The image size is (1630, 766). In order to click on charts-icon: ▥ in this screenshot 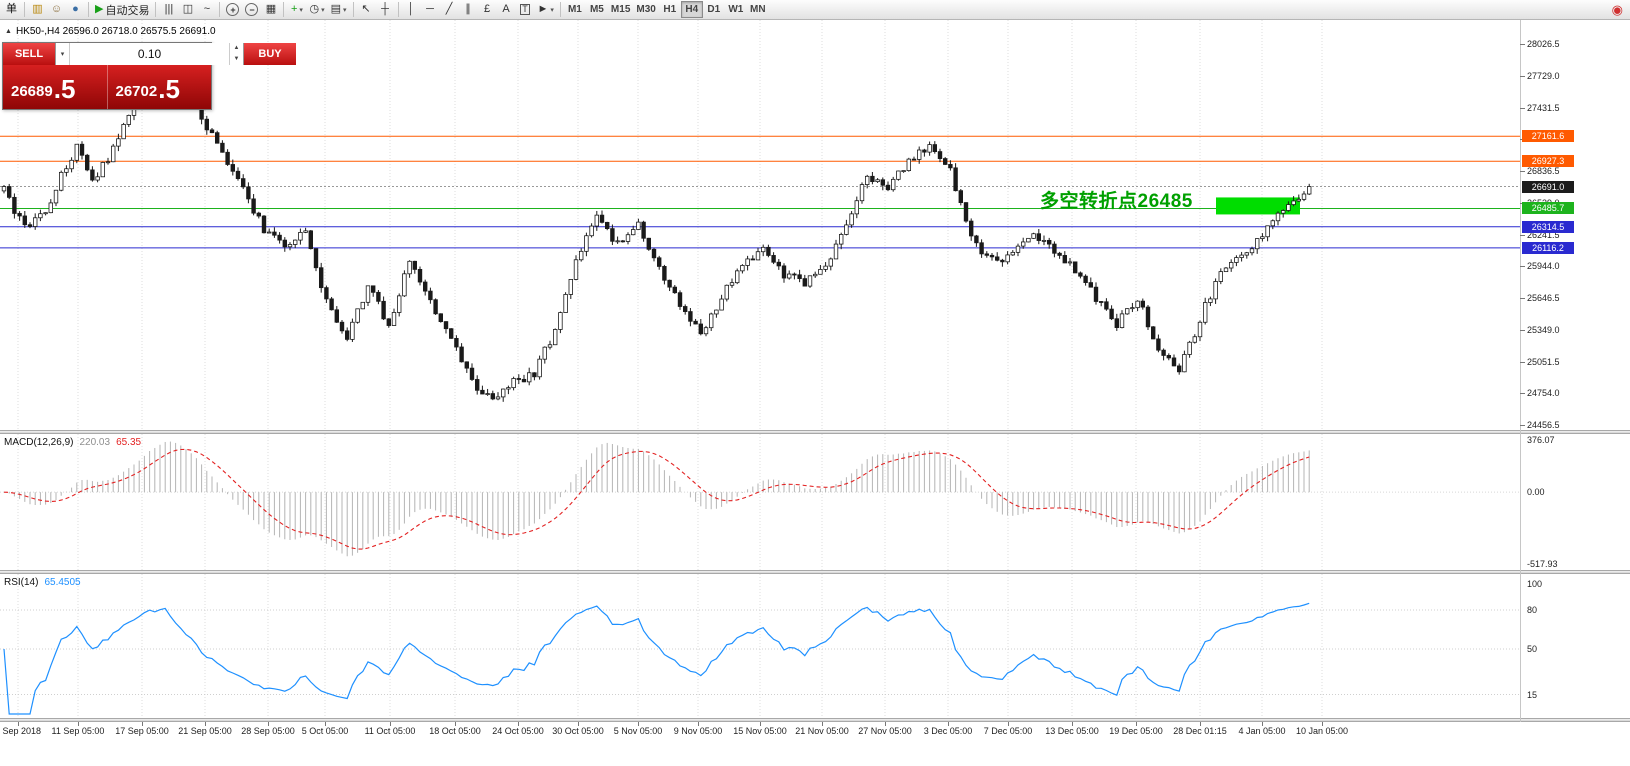, I will do `click(37, 9)`.